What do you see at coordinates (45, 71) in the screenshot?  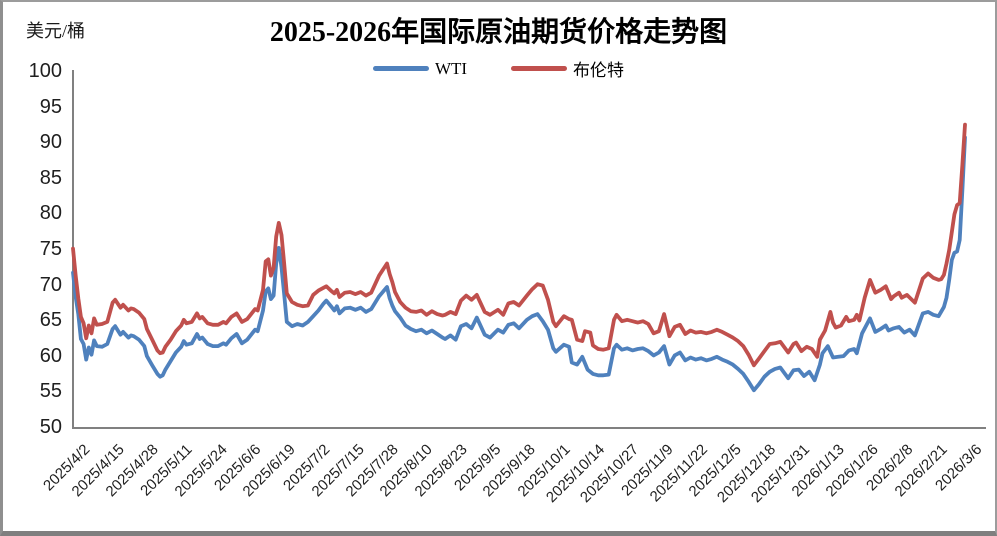 I see `y-axis-tick-label: 100` at bounding box center [45, 71].